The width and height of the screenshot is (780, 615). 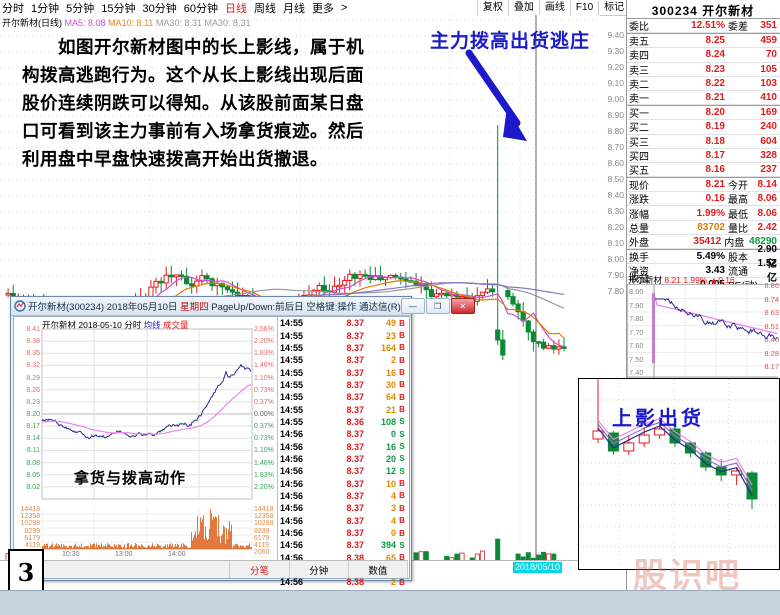 I want to click on period-tab-1: 1分钟, so click(x=45, y=8).